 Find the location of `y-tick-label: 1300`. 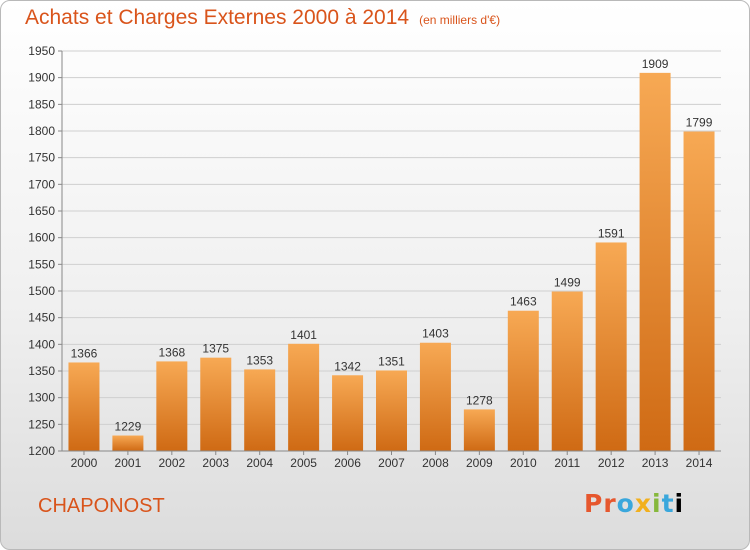

y-tick-label: 1300 is located at coordinates (41, 398).